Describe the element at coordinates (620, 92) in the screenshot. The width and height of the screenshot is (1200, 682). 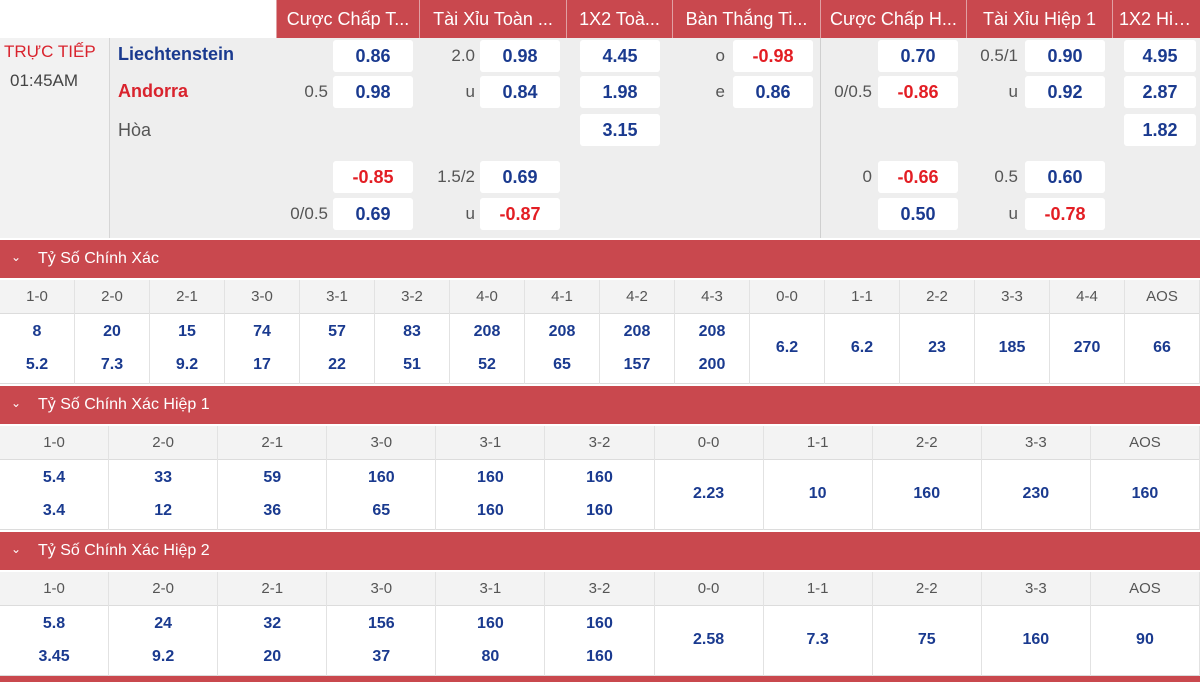
I see `ft-1x2-away: 1.98` at that location.